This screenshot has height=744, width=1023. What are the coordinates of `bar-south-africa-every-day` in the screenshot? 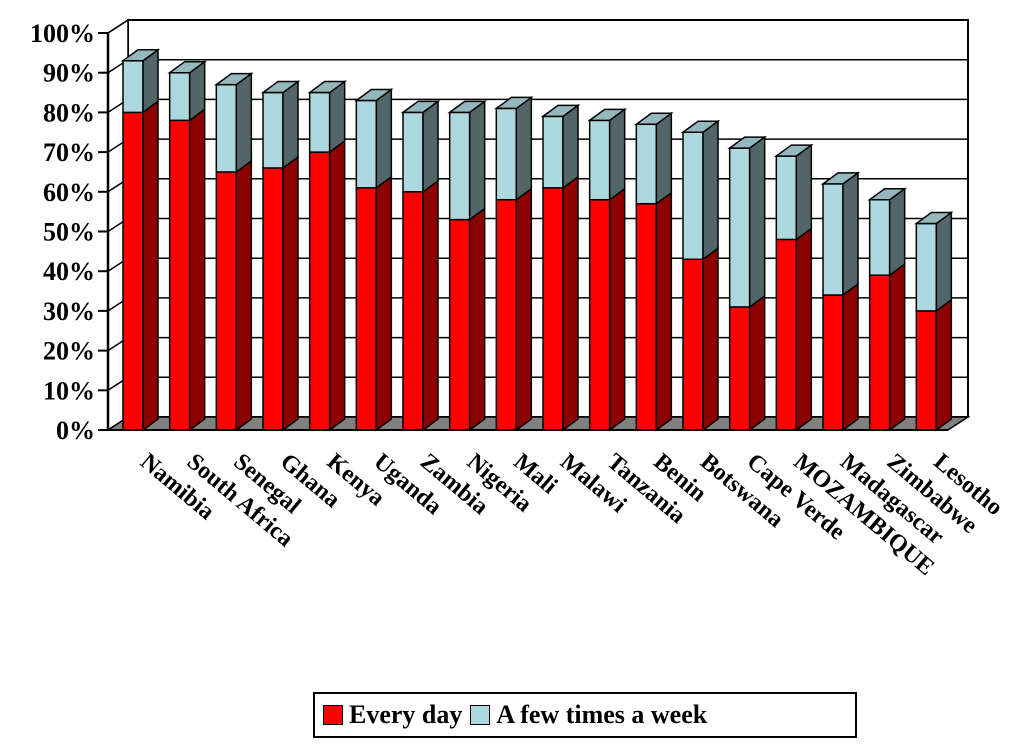 It's located at (187, 269).